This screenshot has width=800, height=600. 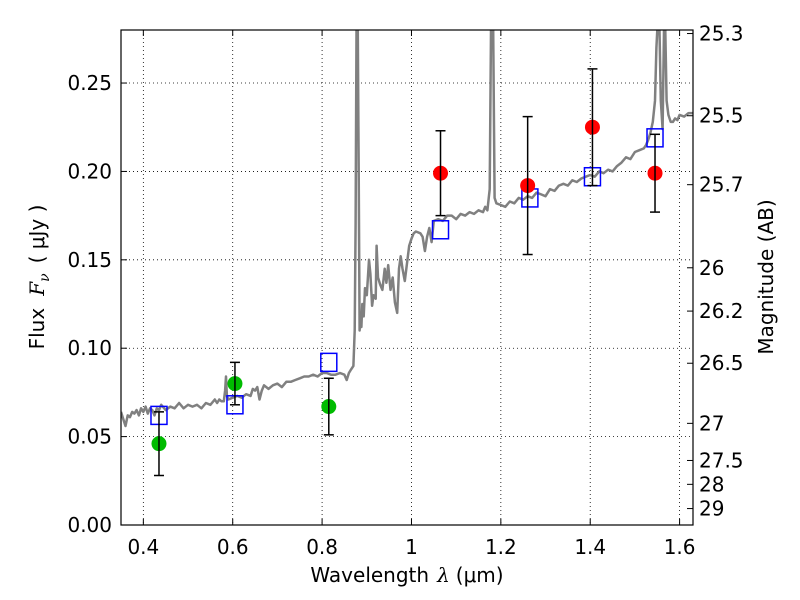 I want to click on y2-tick-label: 25.7, so click(x=721, y=185).